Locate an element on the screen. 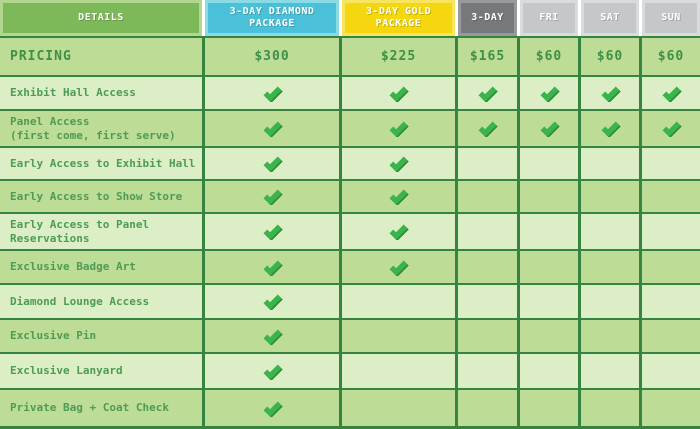  feature-label-text: Early Access to Show Store is located at coordinates (96, 196).